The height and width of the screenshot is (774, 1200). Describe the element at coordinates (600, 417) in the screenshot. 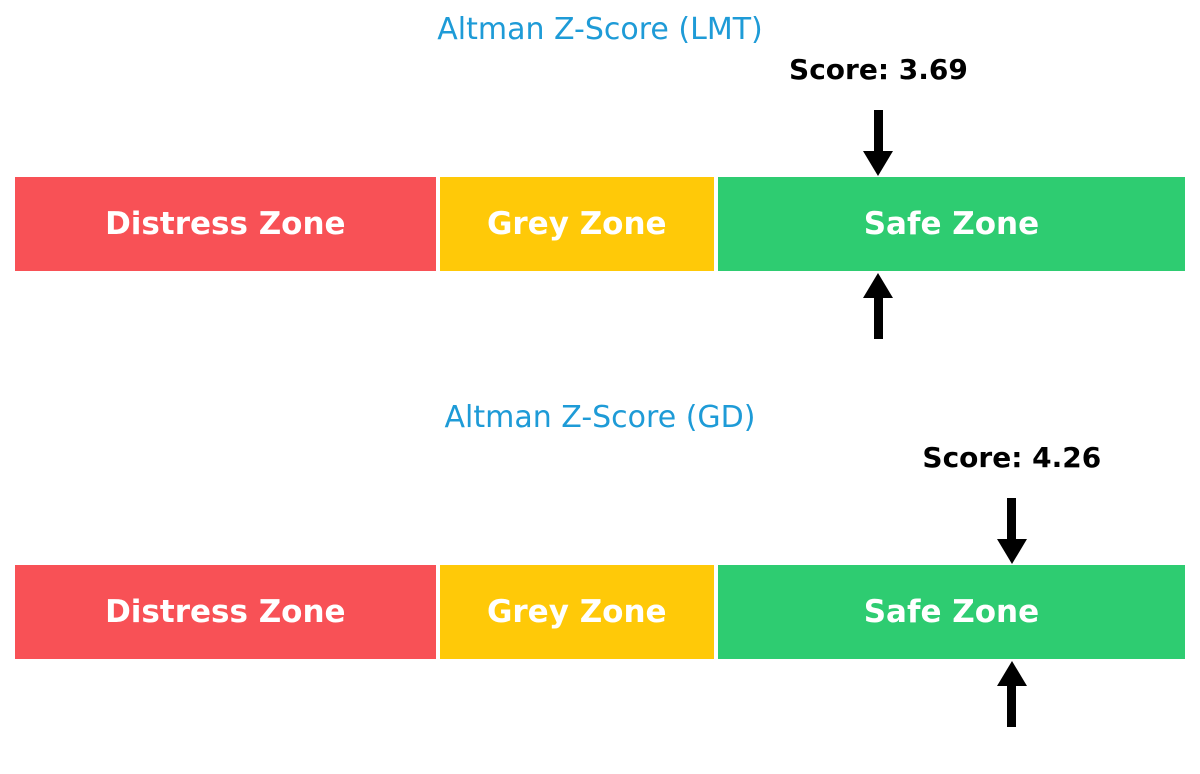

I see `chart-title: Altman Z-Score (GD)` at that location.